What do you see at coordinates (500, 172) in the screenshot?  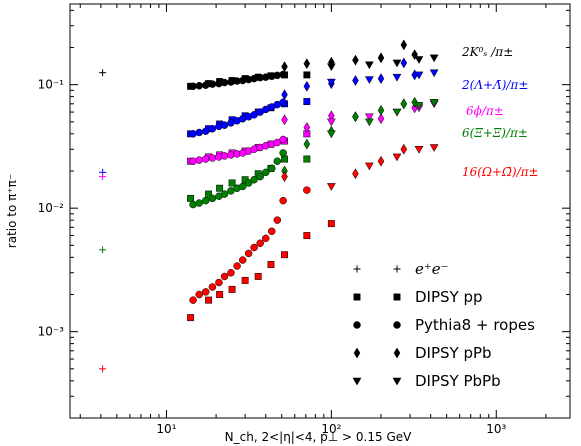 I see `series-label-omega: 16(Ω+Ω̄)/π±` at bounding box center [500, 172].